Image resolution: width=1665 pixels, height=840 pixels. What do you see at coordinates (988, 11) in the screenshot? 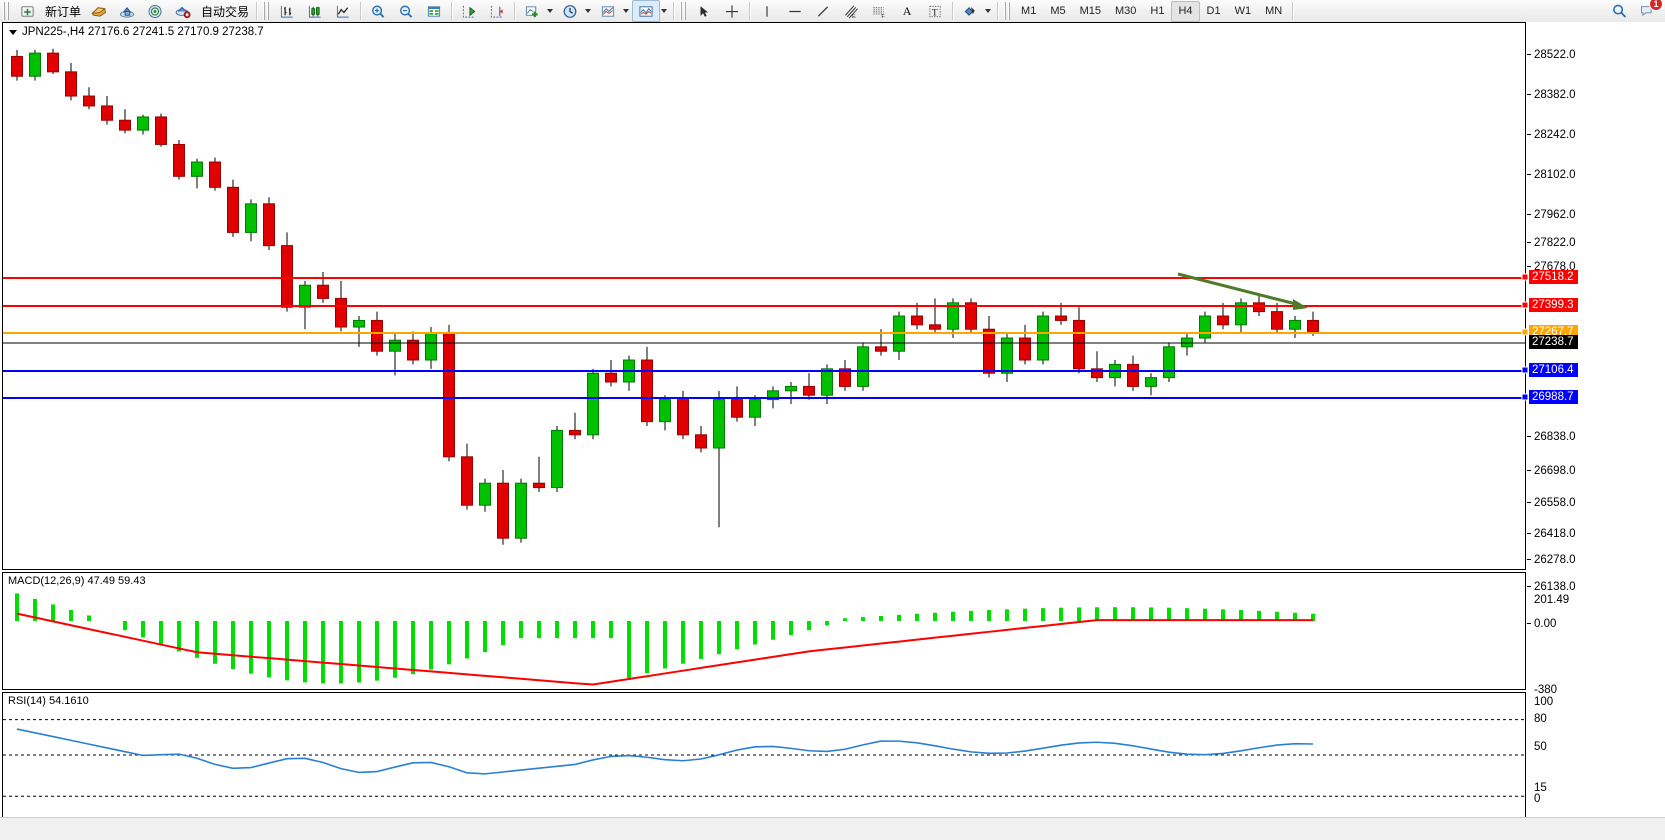
I see `shapes-chevron-down-icon` at bounding box center [988, 11].